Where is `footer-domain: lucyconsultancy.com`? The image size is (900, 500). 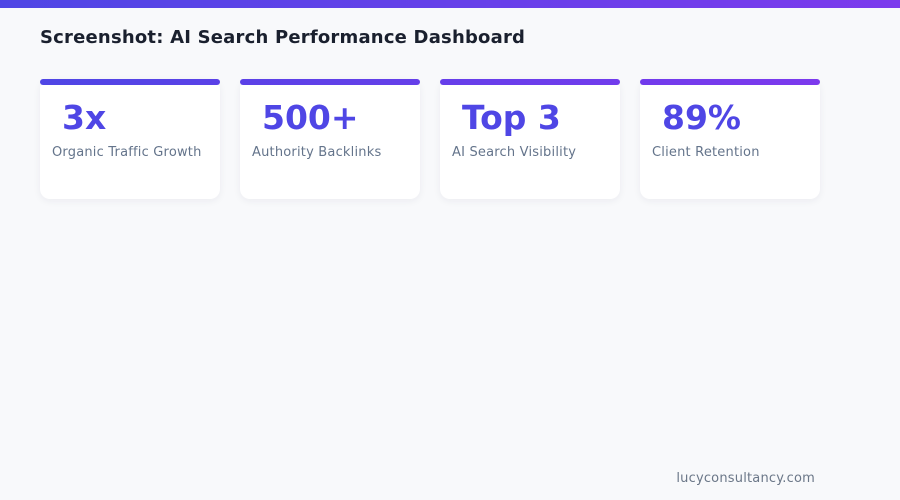
footer-domain: lucyconsultancy.com is located at coordinates (745, 478).